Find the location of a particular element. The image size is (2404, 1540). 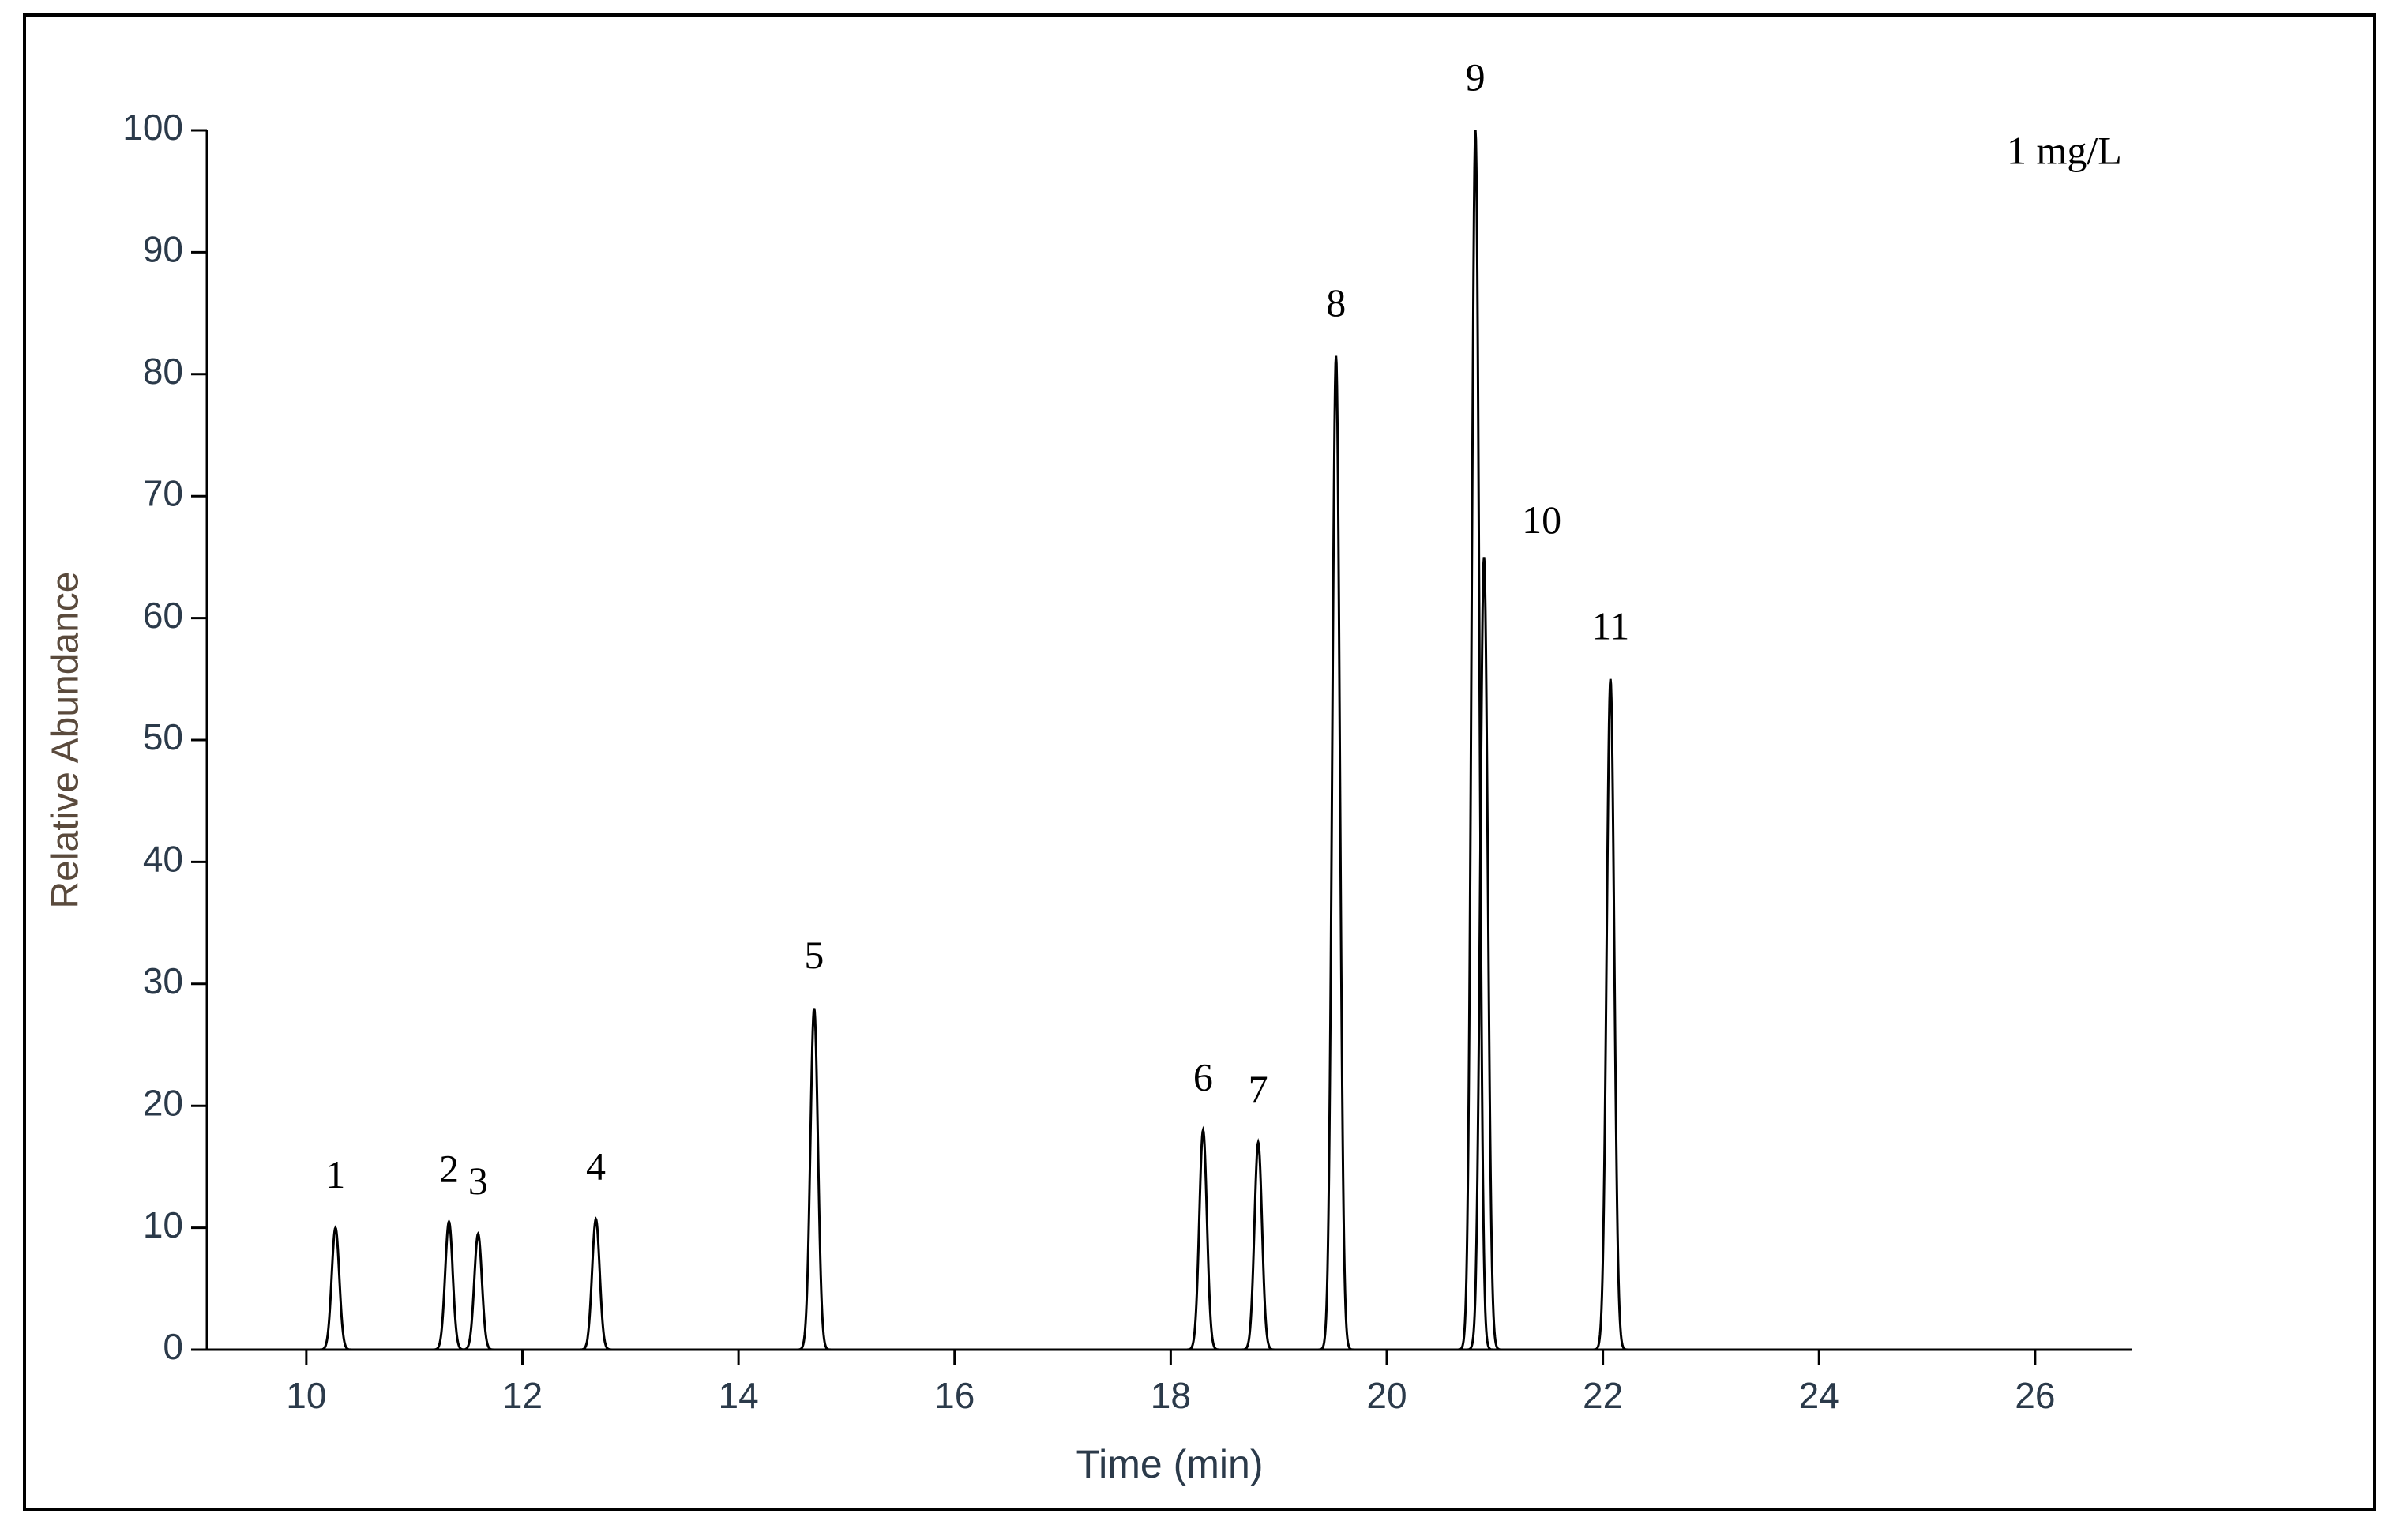

peak-label: 7 is located at coordinates (1258, 1089).